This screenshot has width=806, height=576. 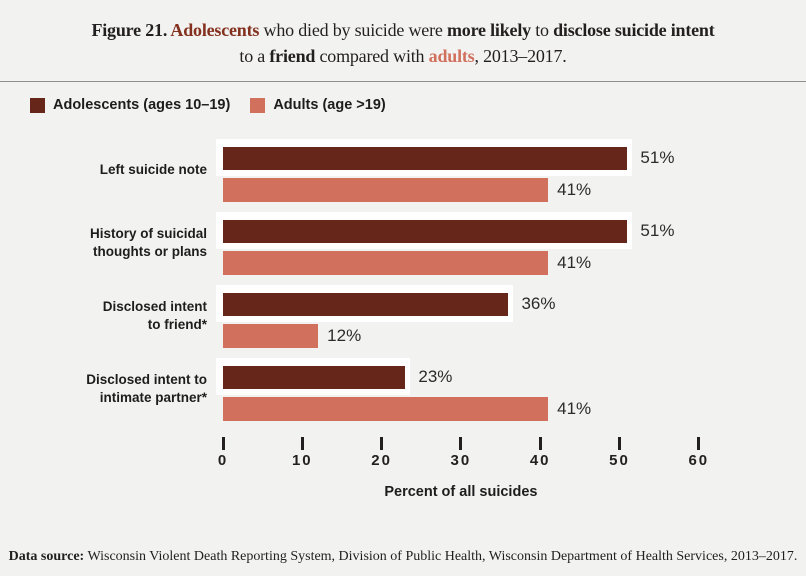 What do you see at coordinates (538, 303) in the screenshot?
I see `adolescent-value-label: 36%` at bounding box center [538, 303].